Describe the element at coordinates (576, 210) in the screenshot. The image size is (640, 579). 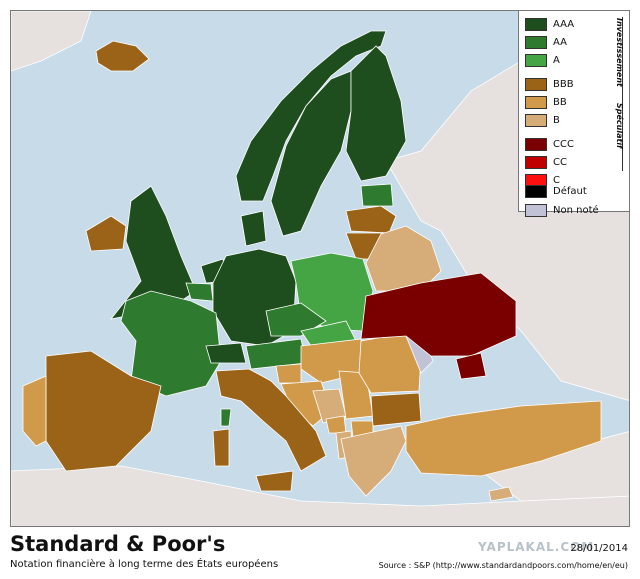
I see `legend-label: Non noté` at that location.